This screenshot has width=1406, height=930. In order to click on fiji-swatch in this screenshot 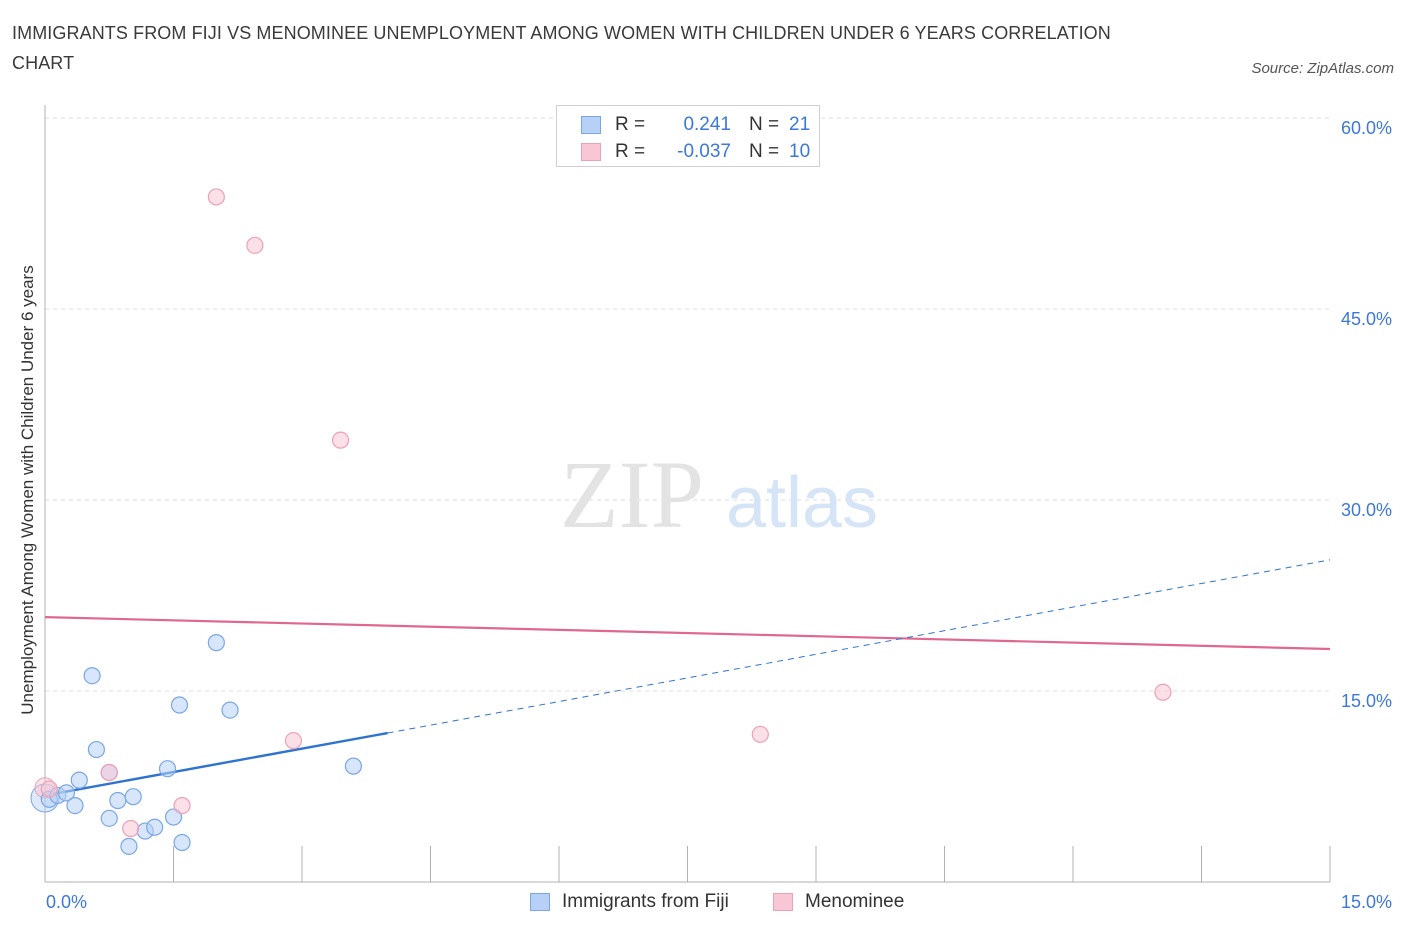, I will do `click(591, 125)`.